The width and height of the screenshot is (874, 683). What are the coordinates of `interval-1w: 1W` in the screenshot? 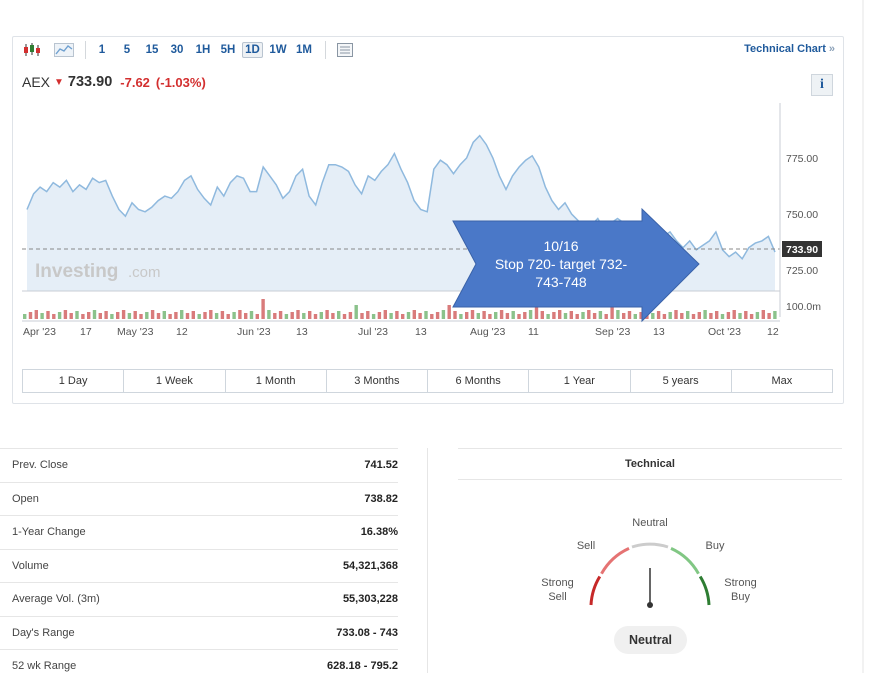 It's located at (278, 50).